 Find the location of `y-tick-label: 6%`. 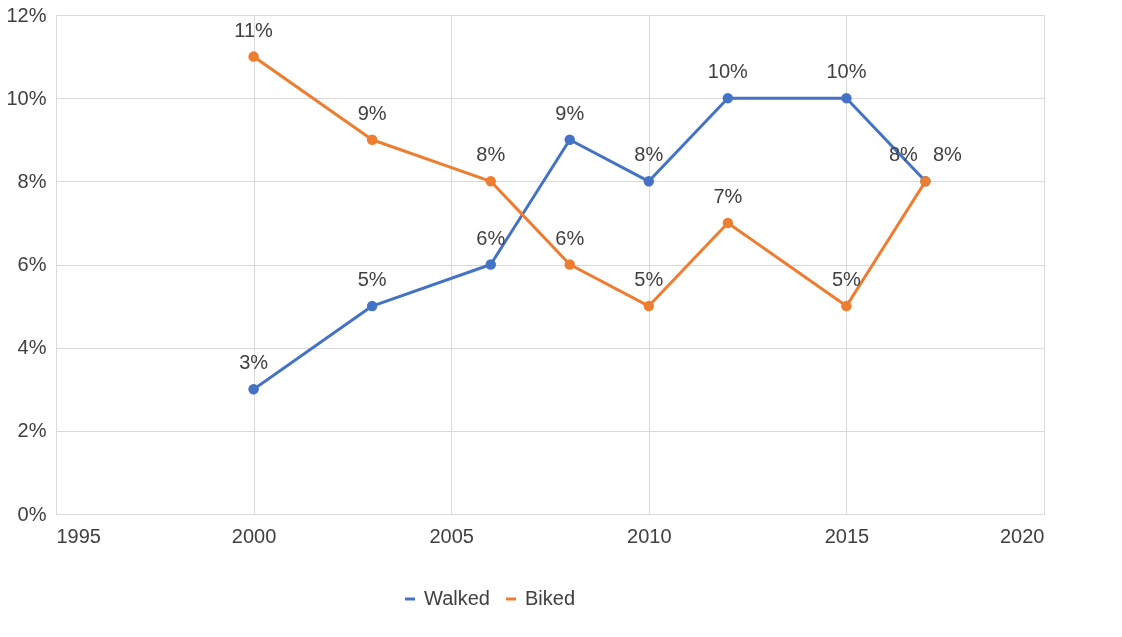

y-tick-label: 6% is located at coordinates (32, 264).